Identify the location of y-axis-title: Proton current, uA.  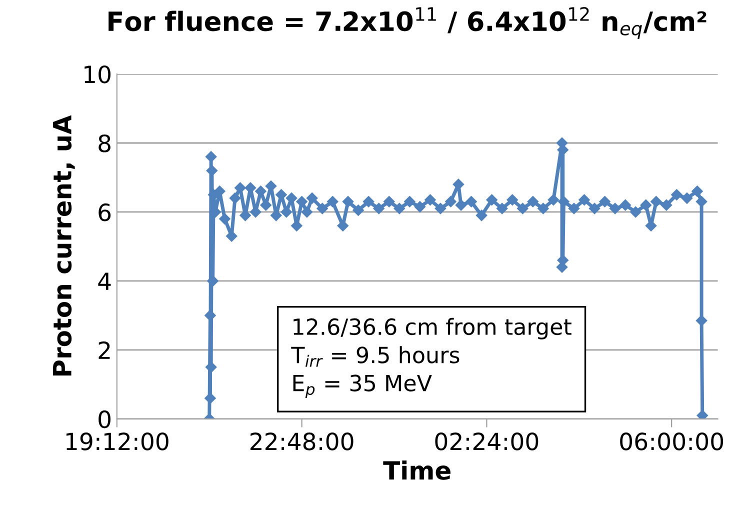
(64, 245).